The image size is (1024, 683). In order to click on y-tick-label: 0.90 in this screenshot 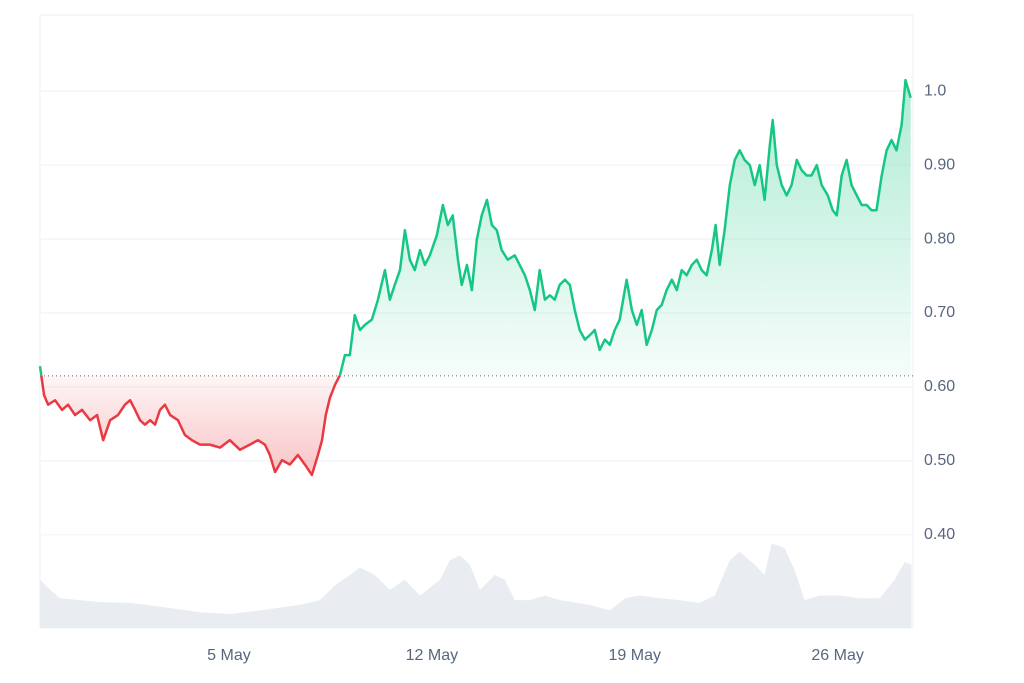, I will do `click(939, 164)`.